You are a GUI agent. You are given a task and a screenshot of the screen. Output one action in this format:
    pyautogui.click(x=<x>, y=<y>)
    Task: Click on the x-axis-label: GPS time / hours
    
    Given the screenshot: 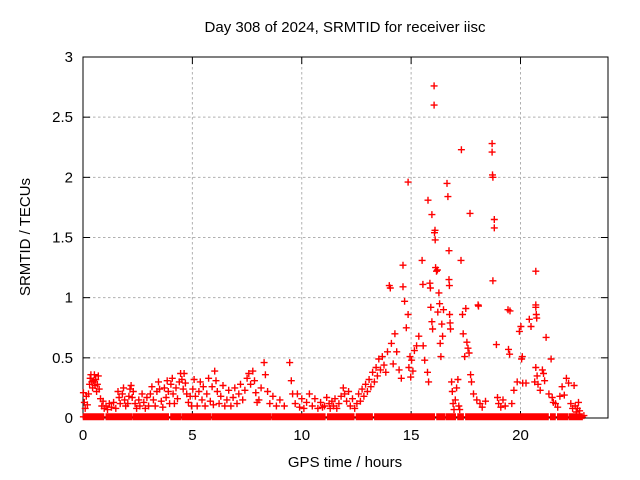 What is the action you would take?
    pyautogui.click(x=345, y=462)
    